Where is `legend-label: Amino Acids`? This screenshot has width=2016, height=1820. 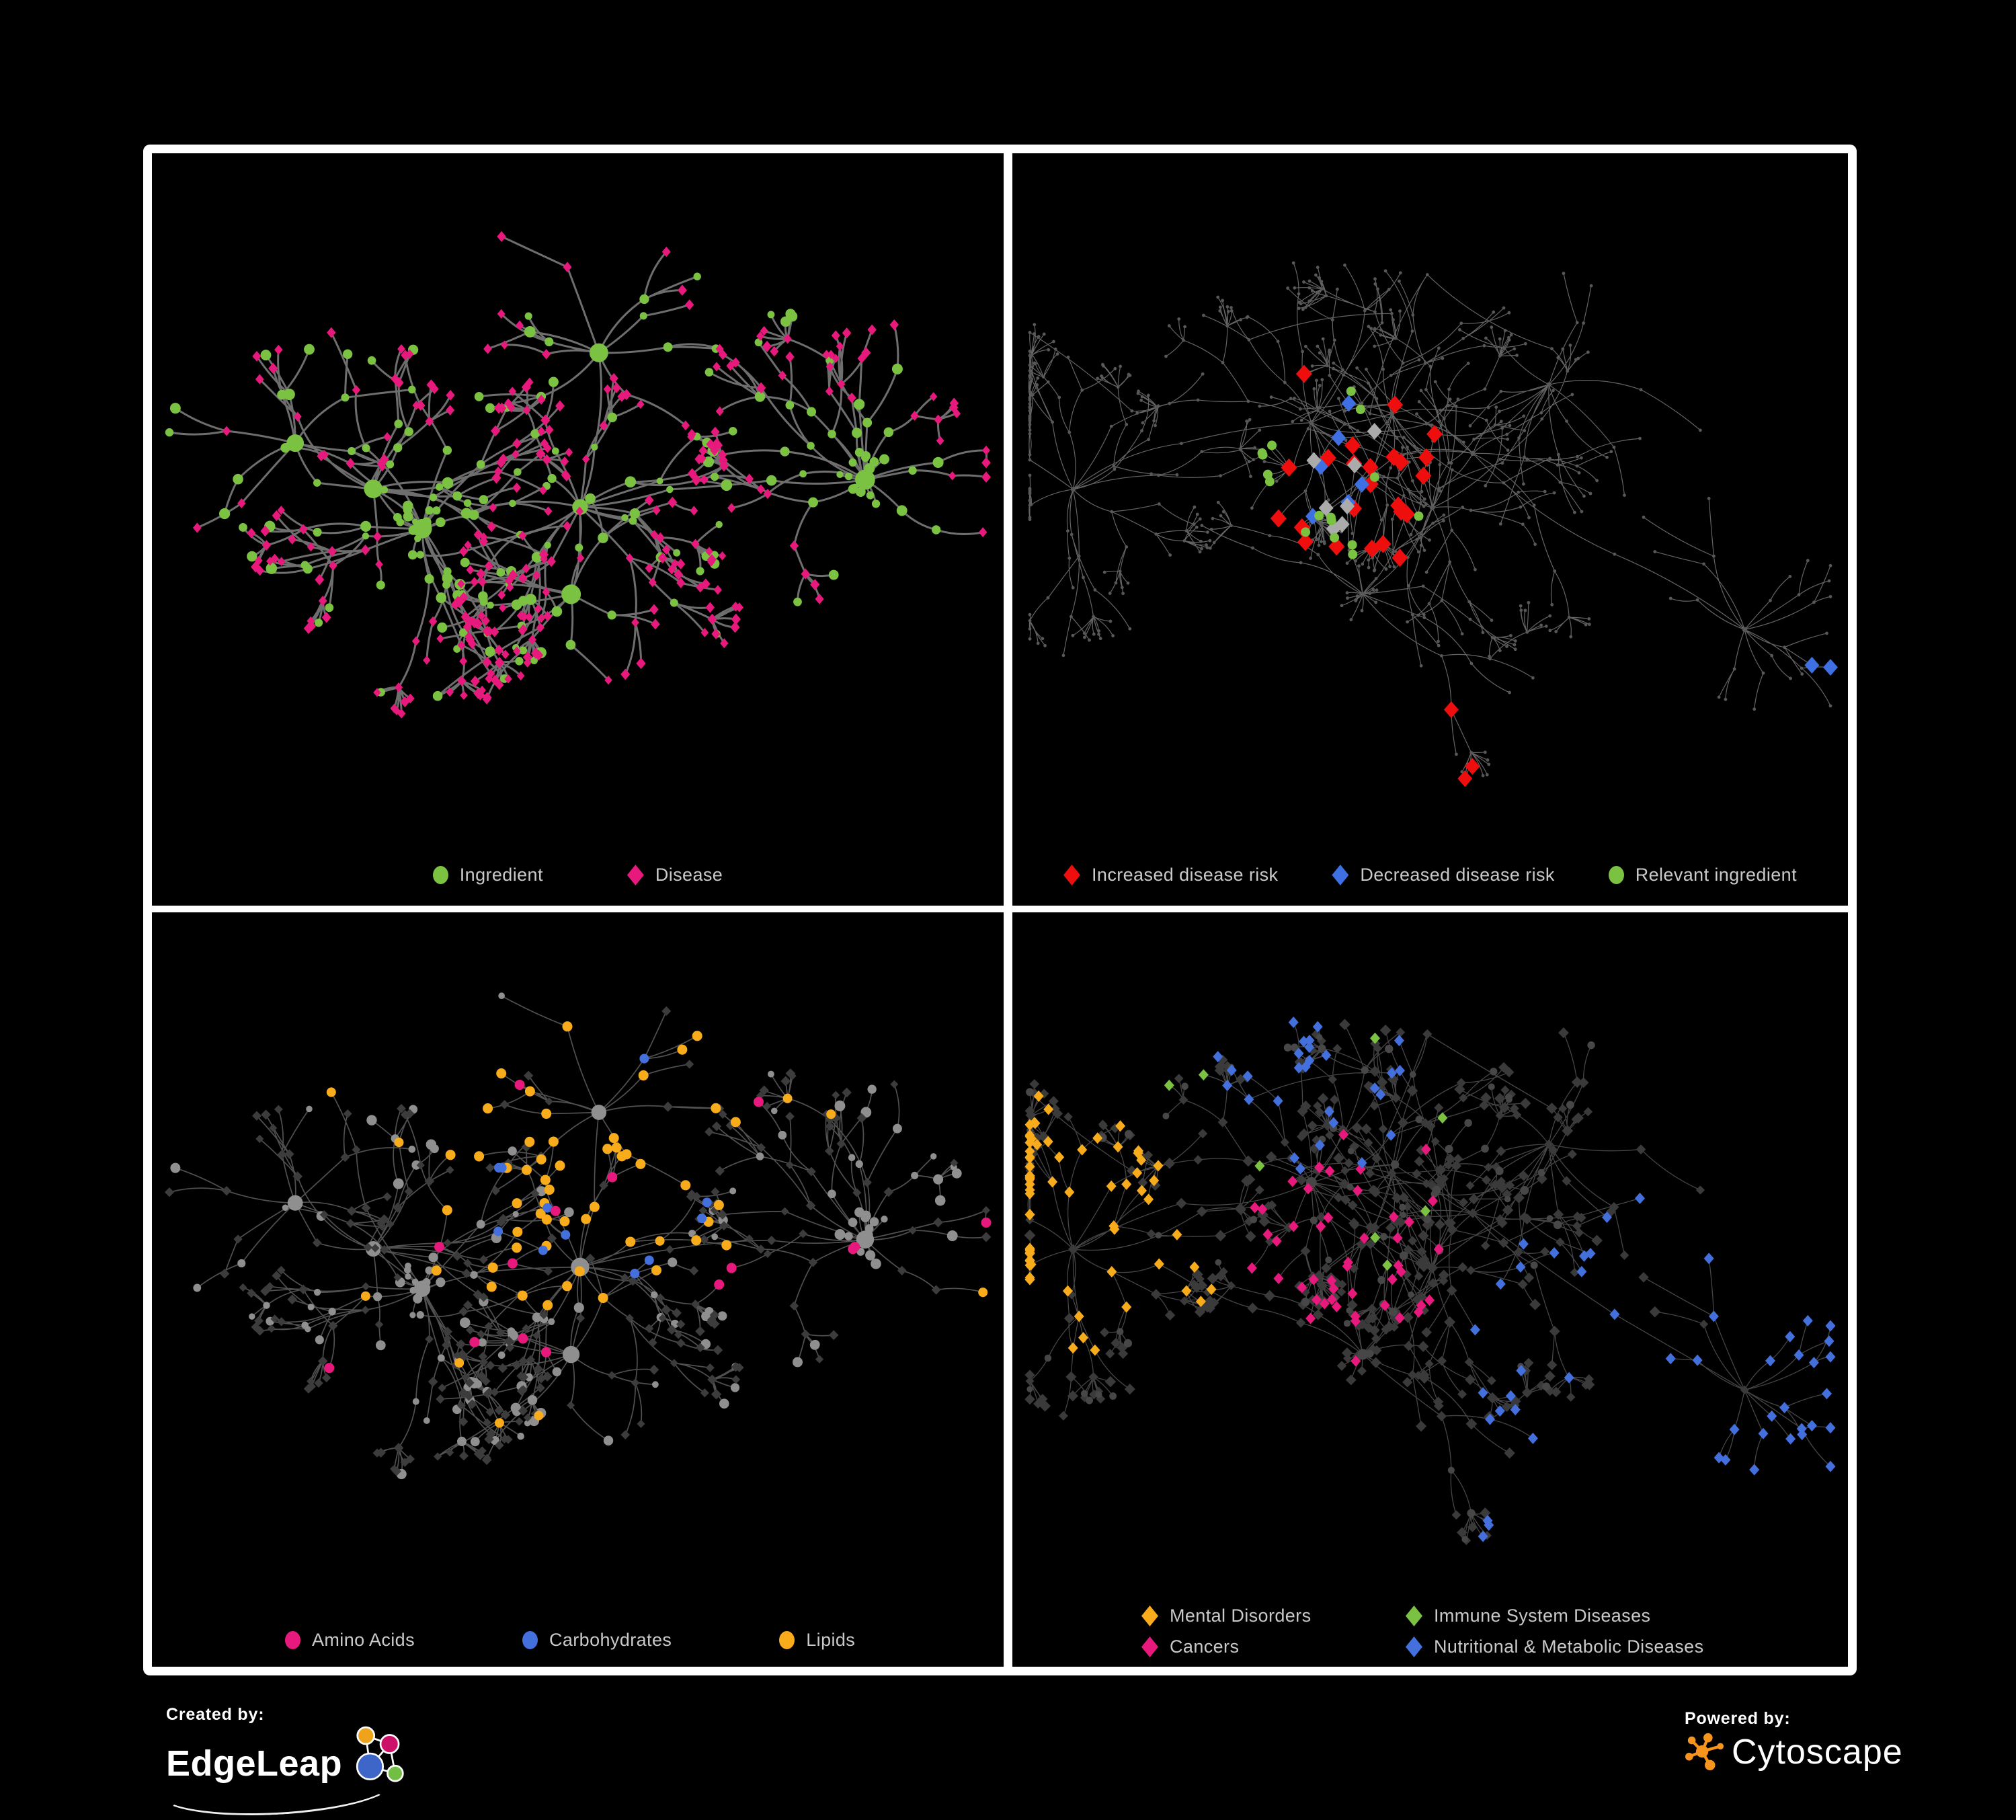 legend-label: Amino Acids is located at coordinates (363, 1640).